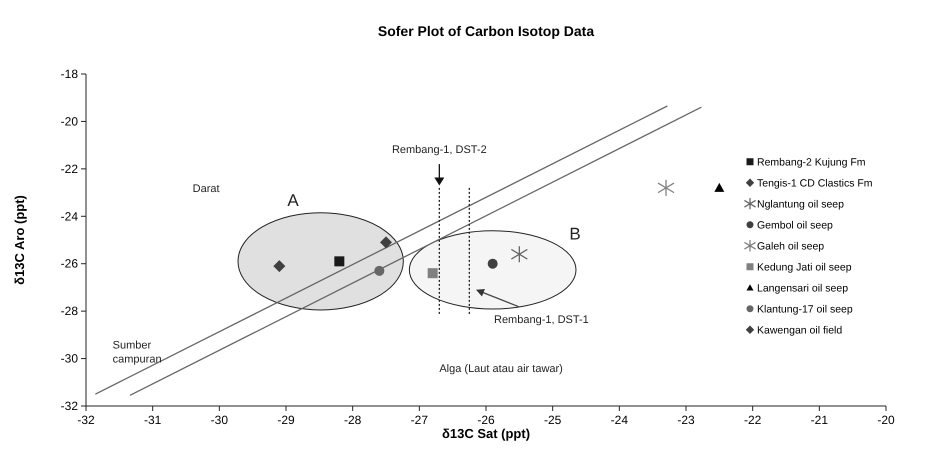 This screenshot has width=946, height=457. Describe the element at coordinates (219, 420) in the screenshot. I see `x-tick-label: -30` at that location.